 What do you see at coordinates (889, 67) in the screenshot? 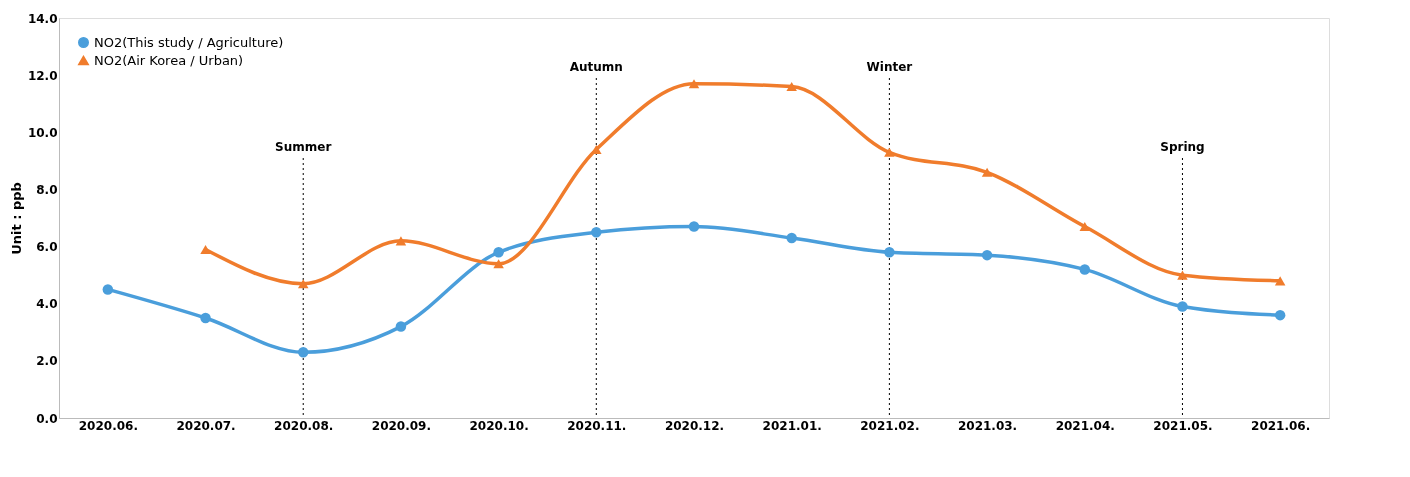
I see `ref-line-label: Winter` at bounding box center [889, 67].